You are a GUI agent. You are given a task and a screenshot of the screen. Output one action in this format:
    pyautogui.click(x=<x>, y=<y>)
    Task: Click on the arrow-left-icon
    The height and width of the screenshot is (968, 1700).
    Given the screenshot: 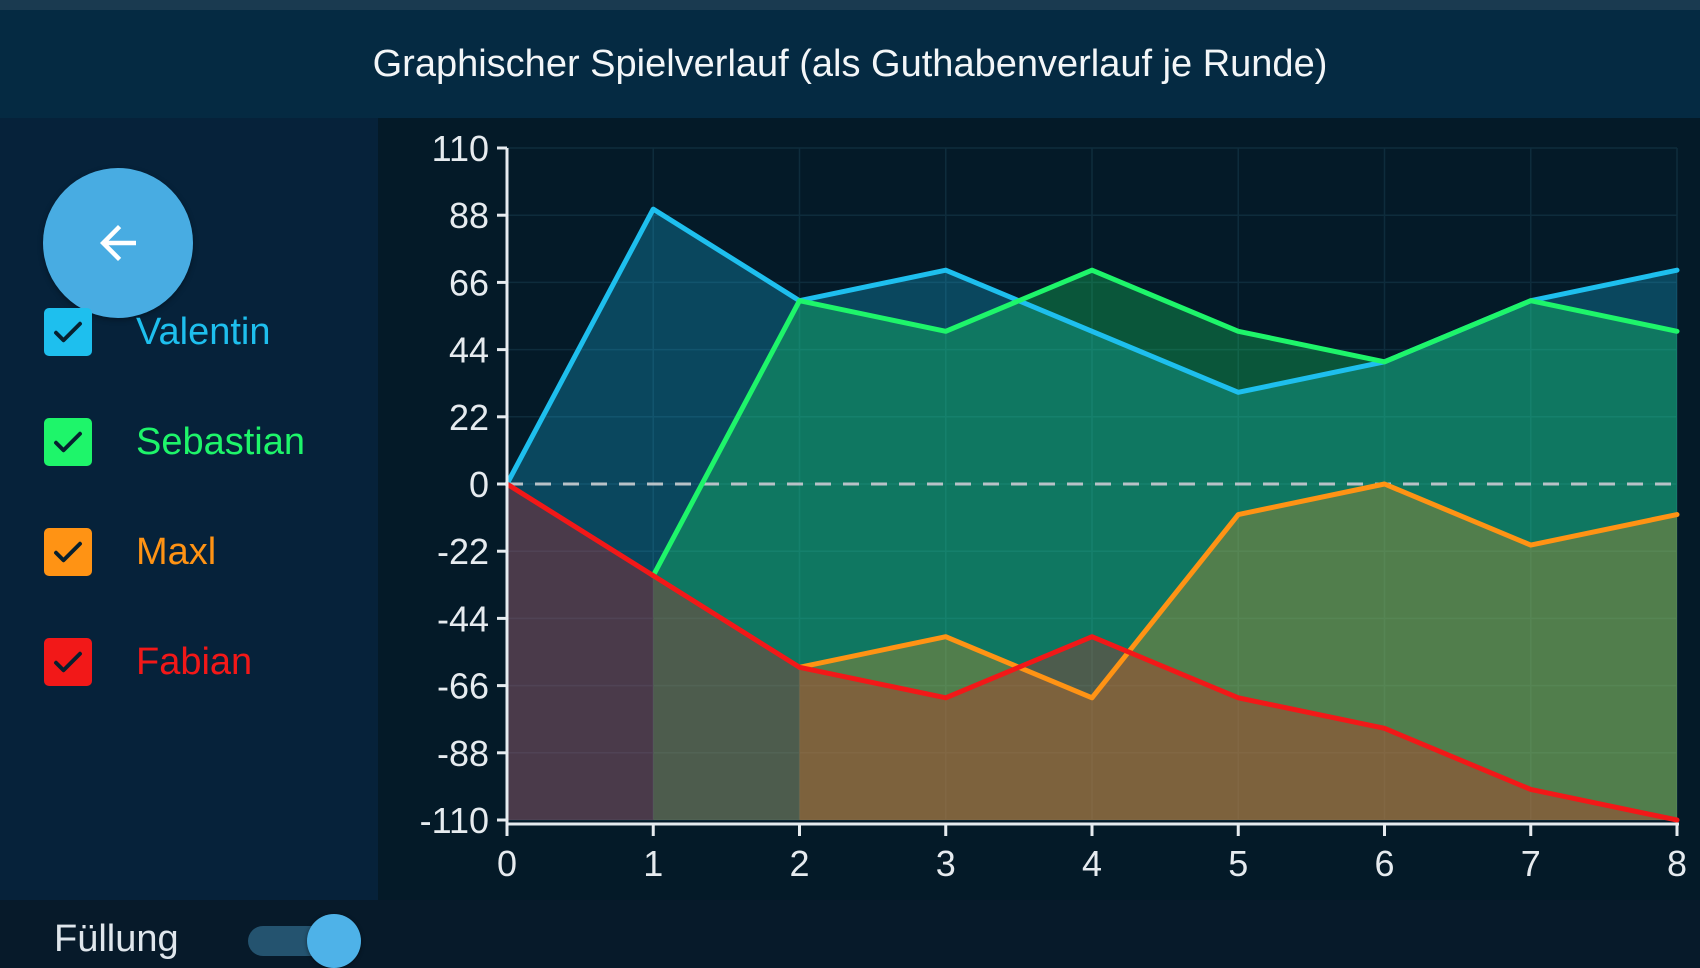 What is the action you would take?
    pyautogui.click(x=118, y=243)
    